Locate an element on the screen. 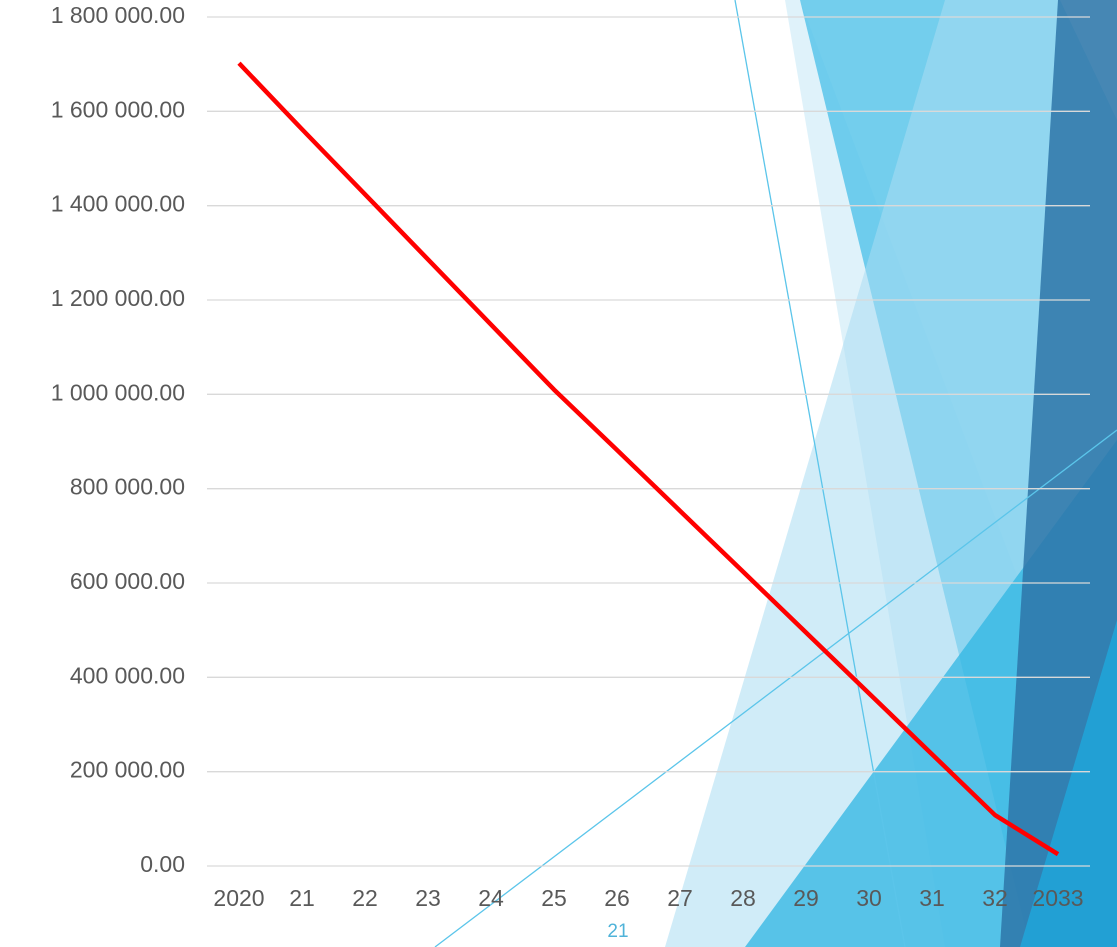 This screenshot has width=1117, height=947. y-tick-label: 1 000 000.00 is located at coordinates (118, 392).